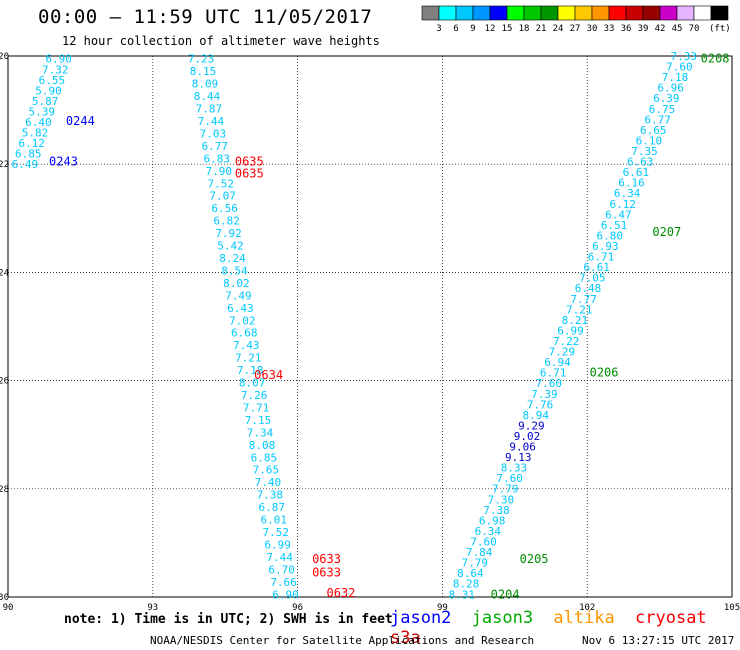 The image size is (740, 650). I want to click on legend-altika: altika, so click(584, 618).